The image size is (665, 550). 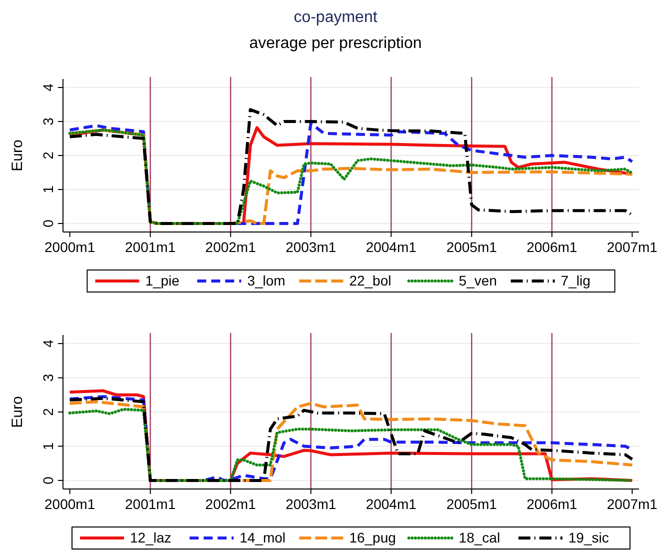 What do you see at coordinates (477, 280) in the screenshot?
I see `legend-label: 5_ven` at bounding box center [477, 280].